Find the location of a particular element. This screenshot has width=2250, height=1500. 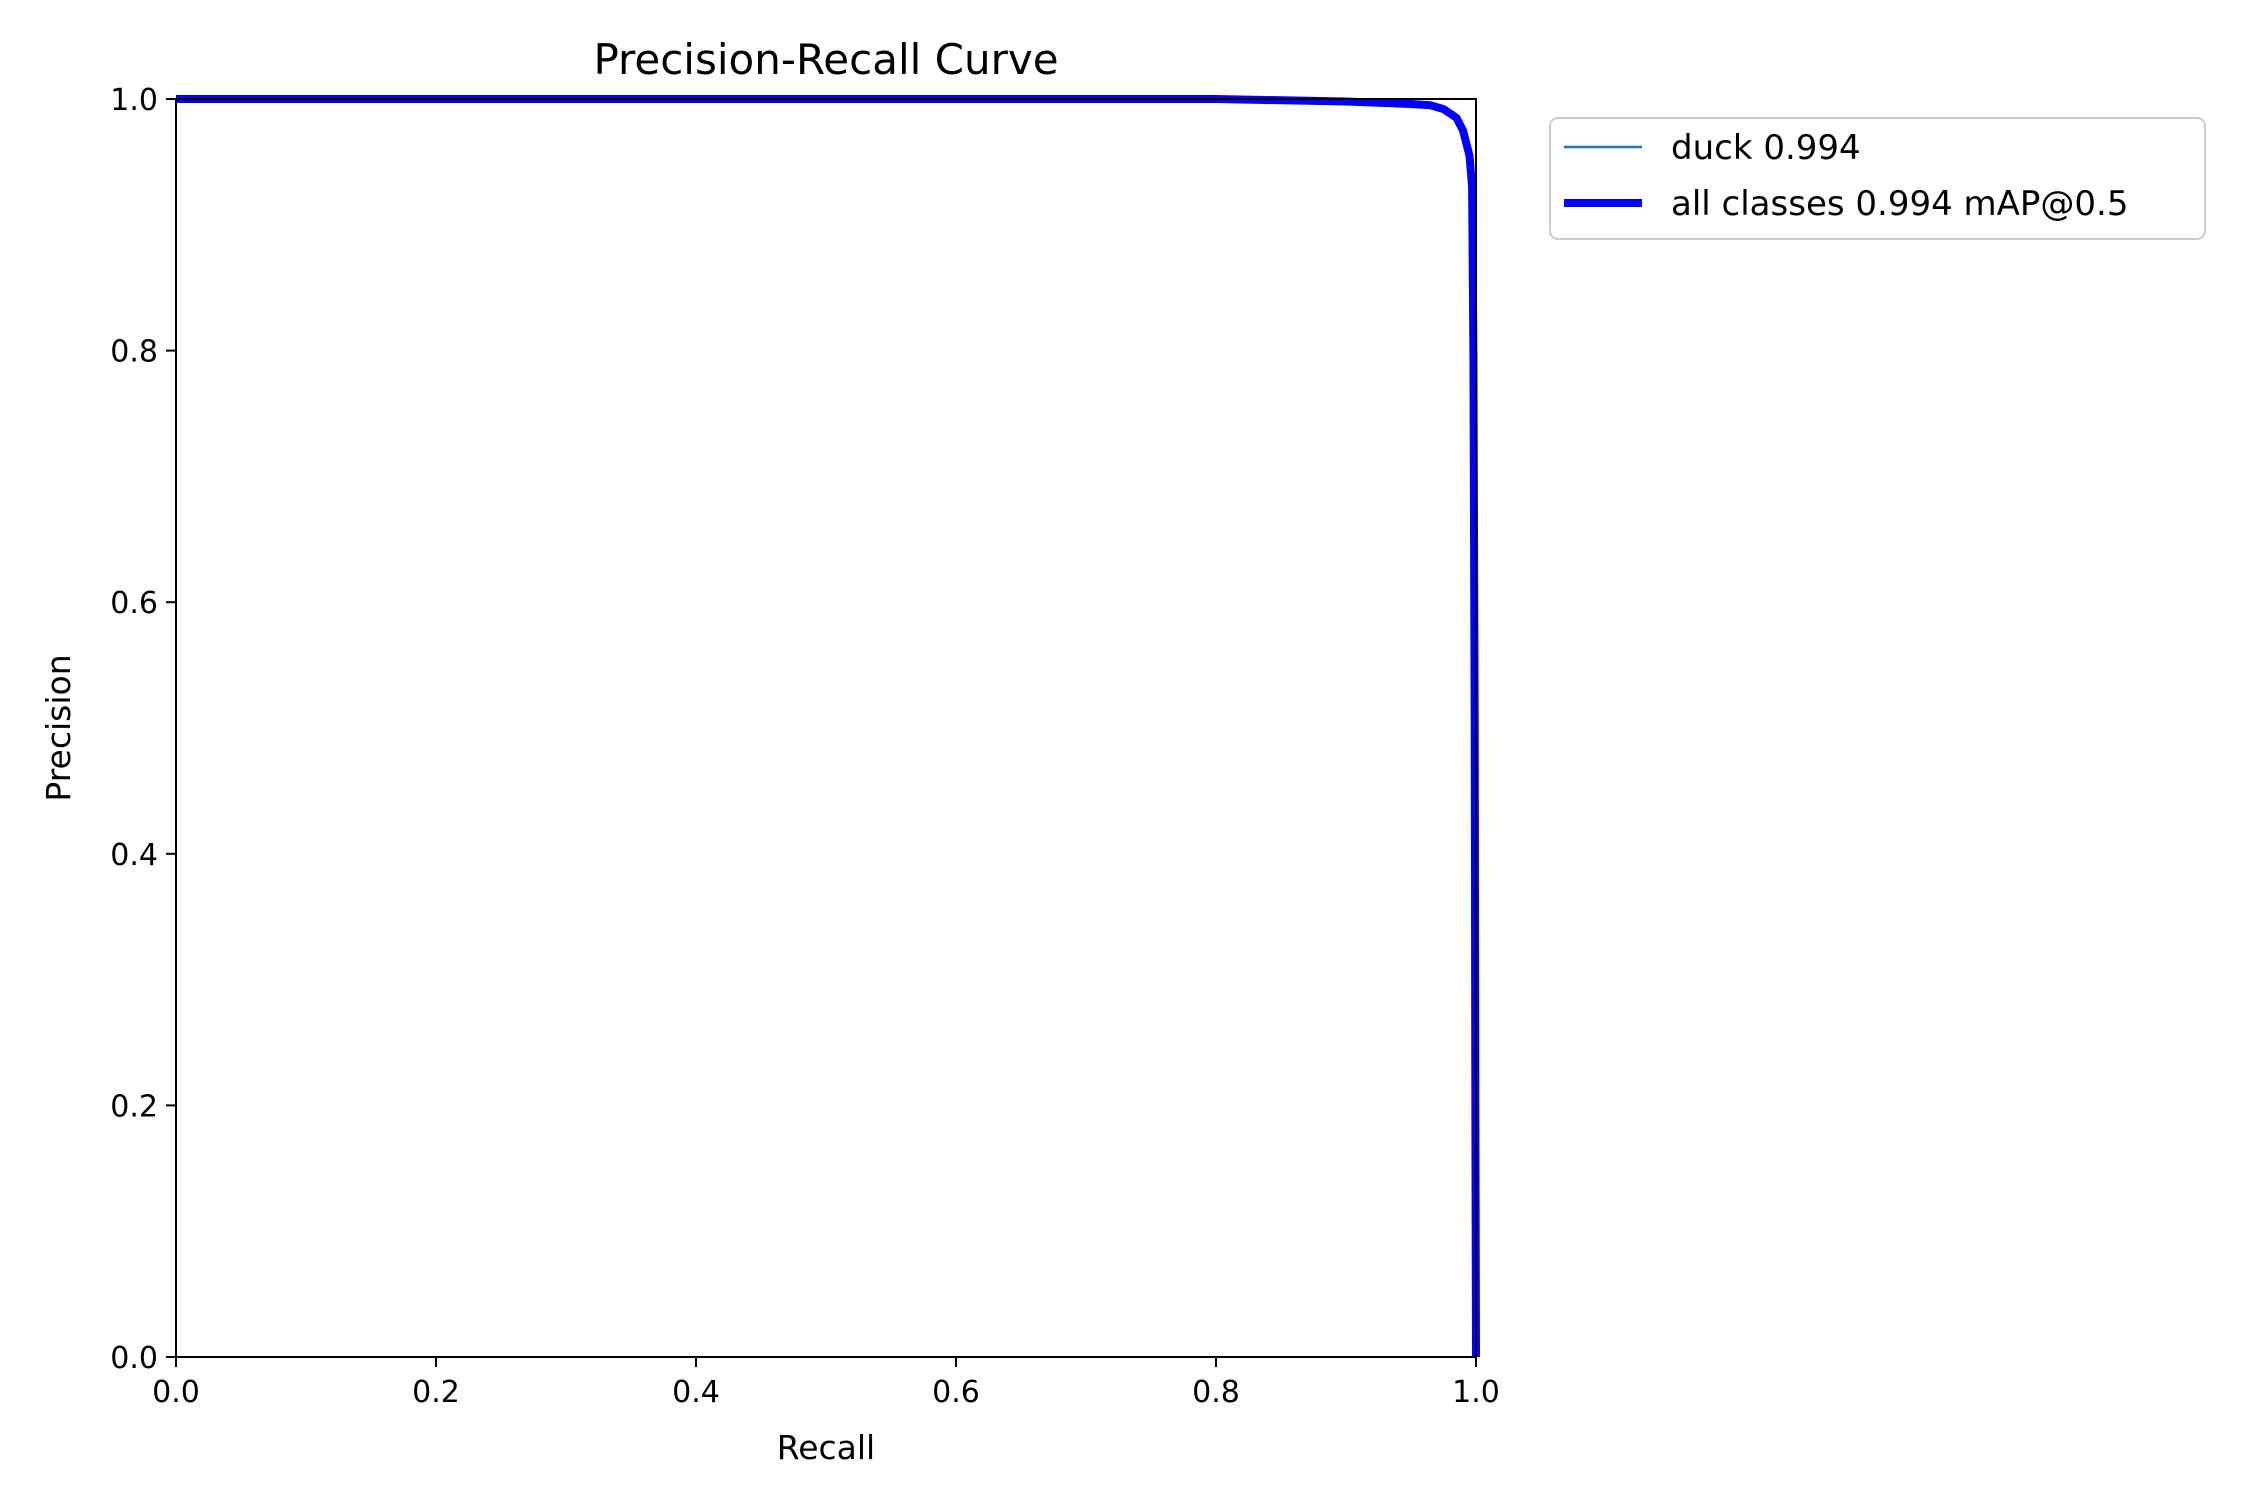

legend-box is located at coordinates (1877, 178).